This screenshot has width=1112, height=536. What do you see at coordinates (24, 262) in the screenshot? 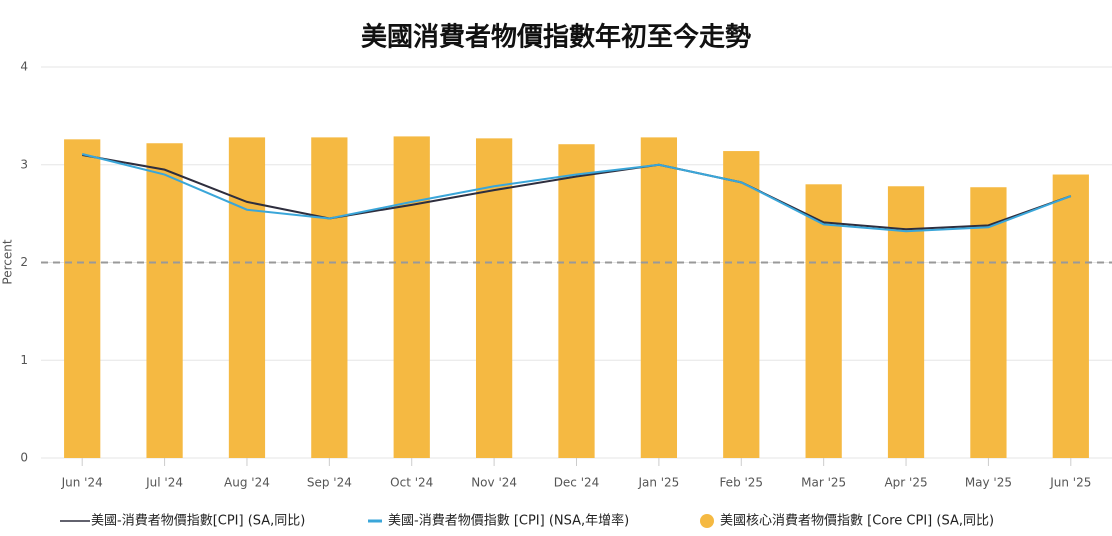
I see `y-tick-label: 2` at bounding box center [24, 262].